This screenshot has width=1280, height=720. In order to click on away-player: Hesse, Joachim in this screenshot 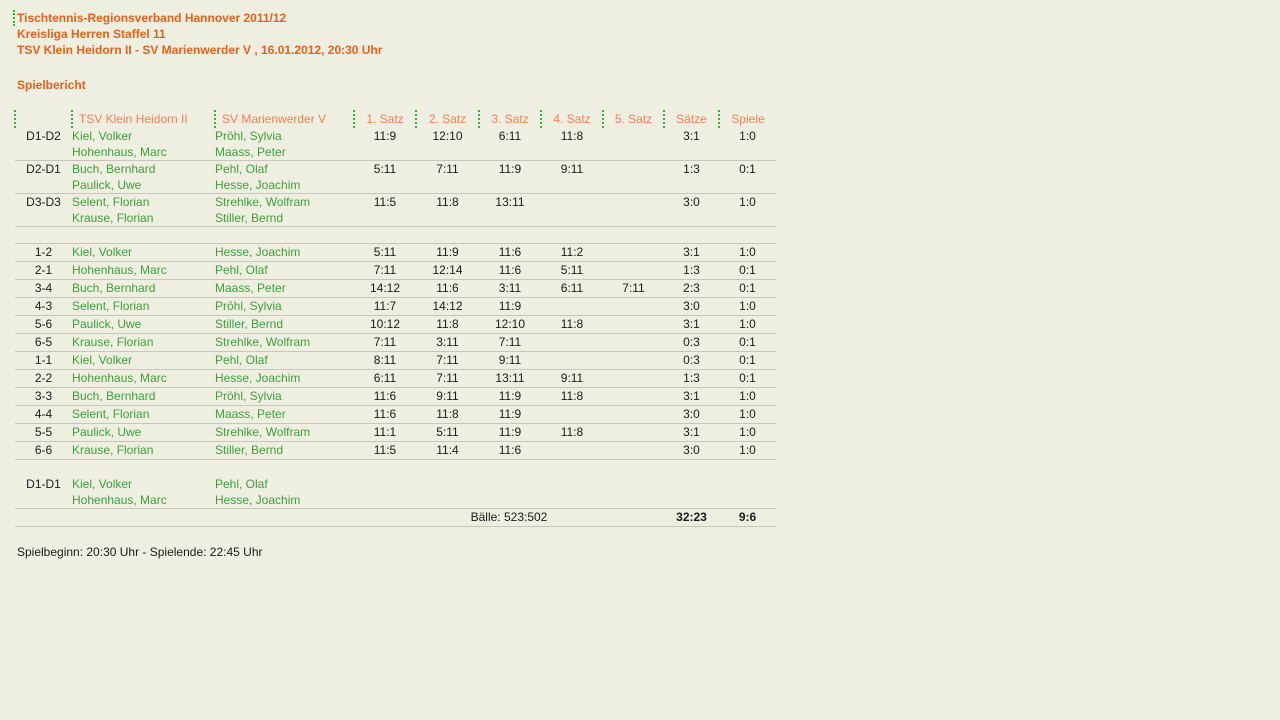, I will do `click(284, 252)`.